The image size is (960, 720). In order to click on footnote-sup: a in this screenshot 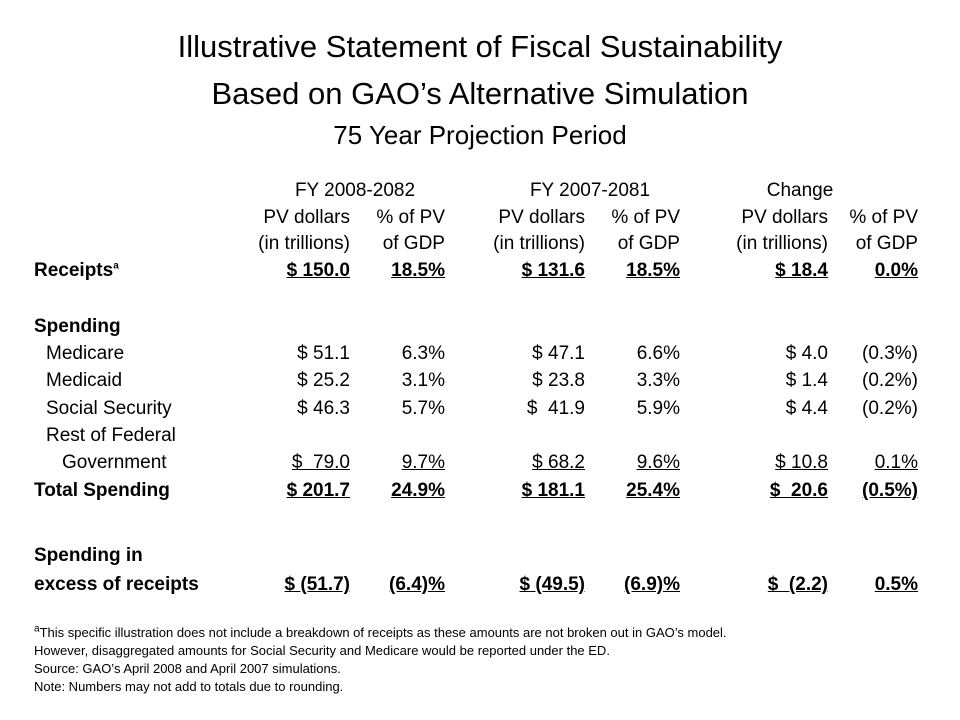, I will do `click(37, 629)`.